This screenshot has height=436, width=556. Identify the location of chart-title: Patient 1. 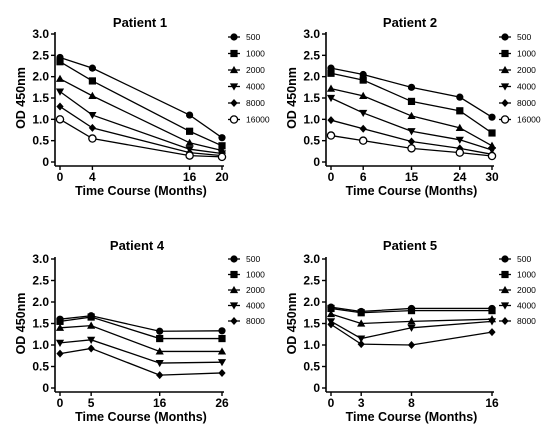
(140, 22).